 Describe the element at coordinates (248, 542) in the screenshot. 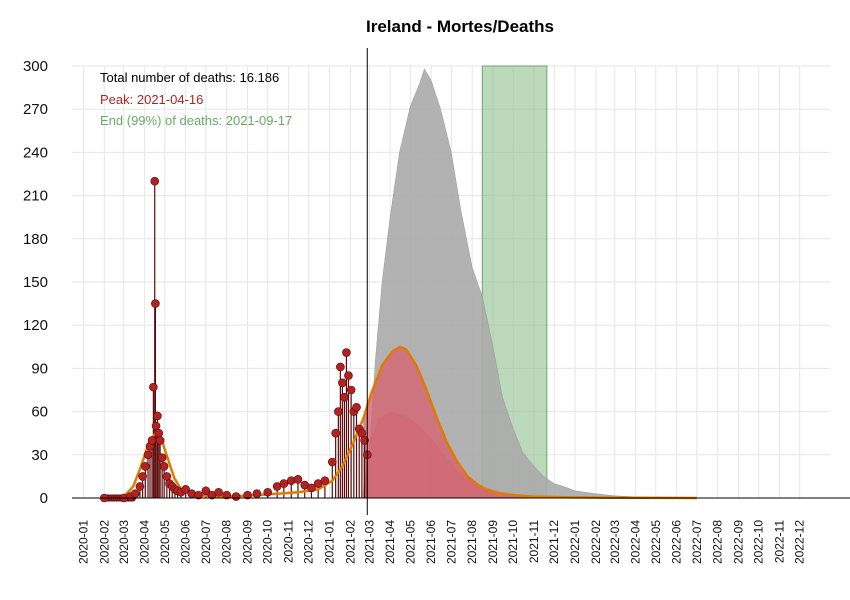

I see `x-tick-label: 2020-09` at that location.